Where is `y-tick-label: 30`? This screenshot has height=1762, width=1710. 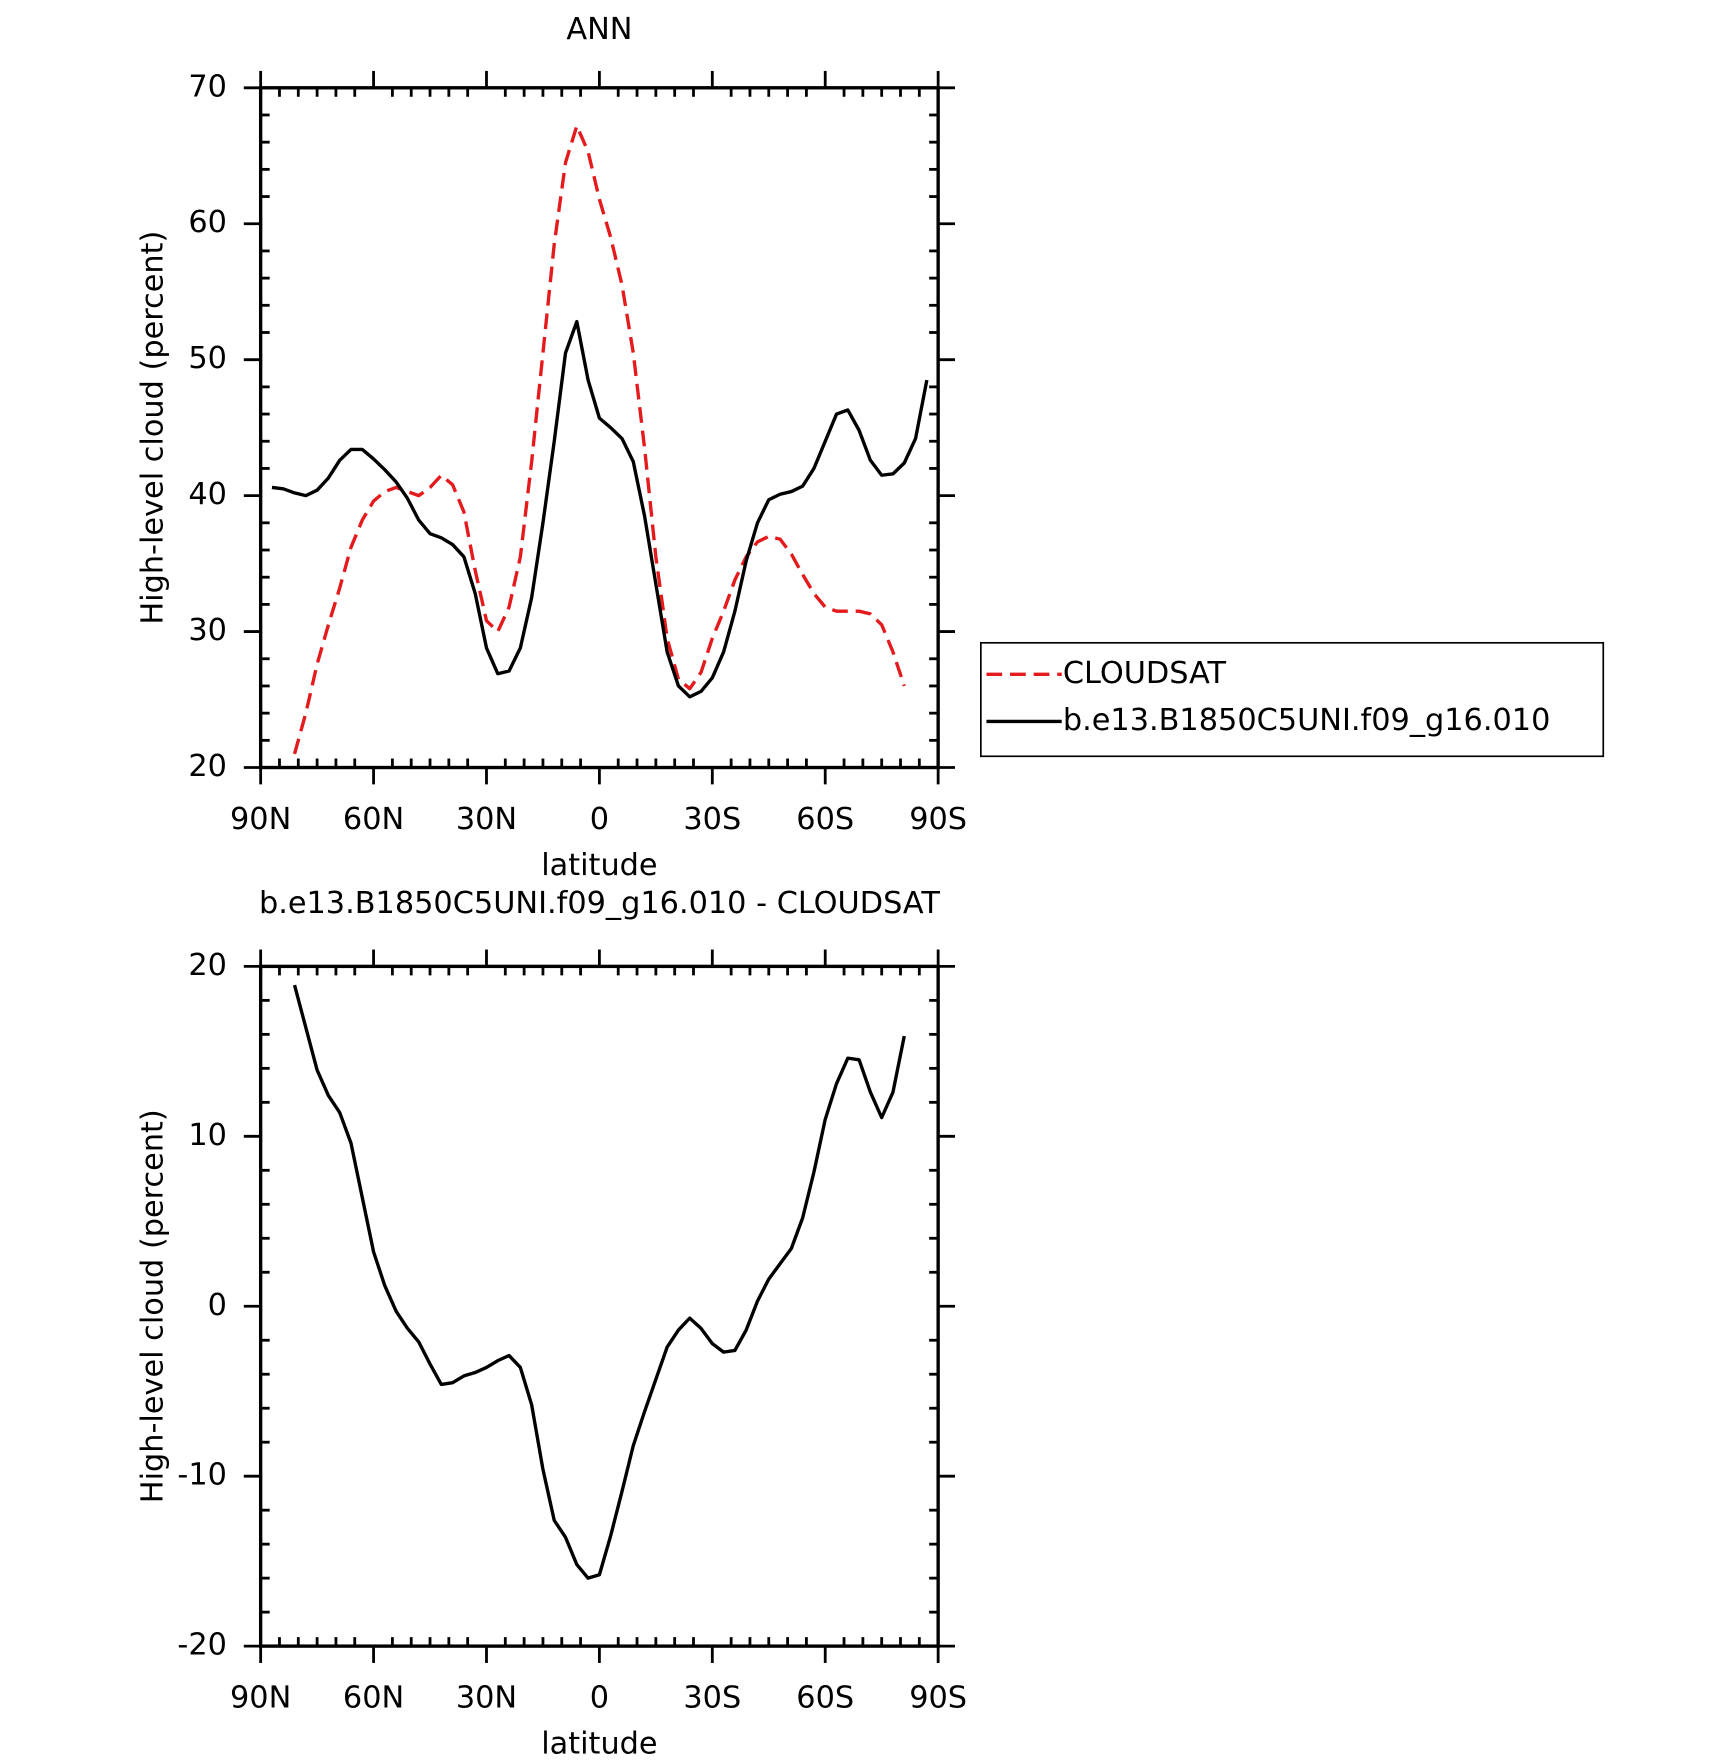
y-tick-label: 30 is located at coordinates (207, 630).